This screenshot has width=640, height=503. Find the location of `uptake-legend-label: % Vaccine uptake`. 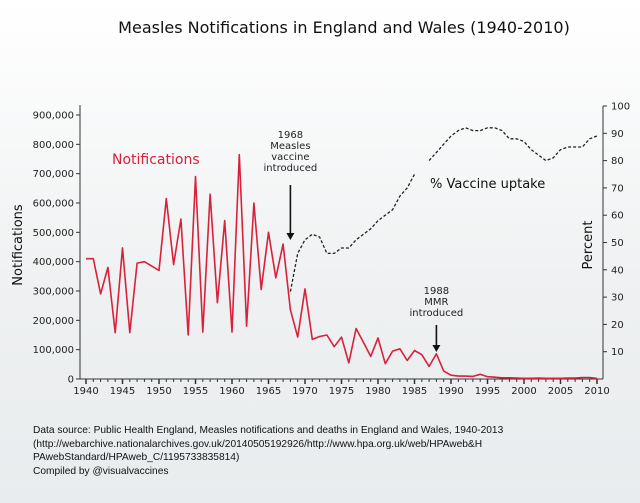

uptake-legend-label: % Vaccine uptake is located at coordinates (487, 184).